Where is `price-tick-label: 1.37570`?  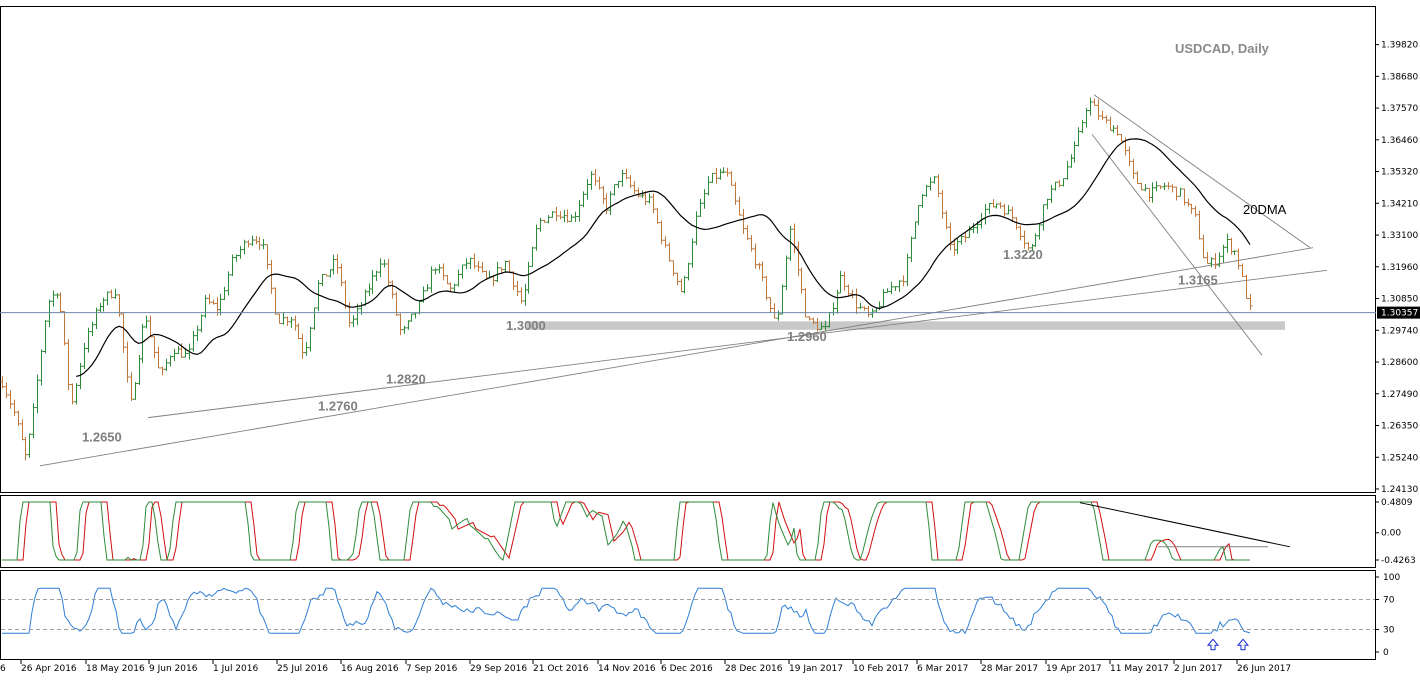 price-tick-label: 1.37570 is located at coordinates (1399, 109).